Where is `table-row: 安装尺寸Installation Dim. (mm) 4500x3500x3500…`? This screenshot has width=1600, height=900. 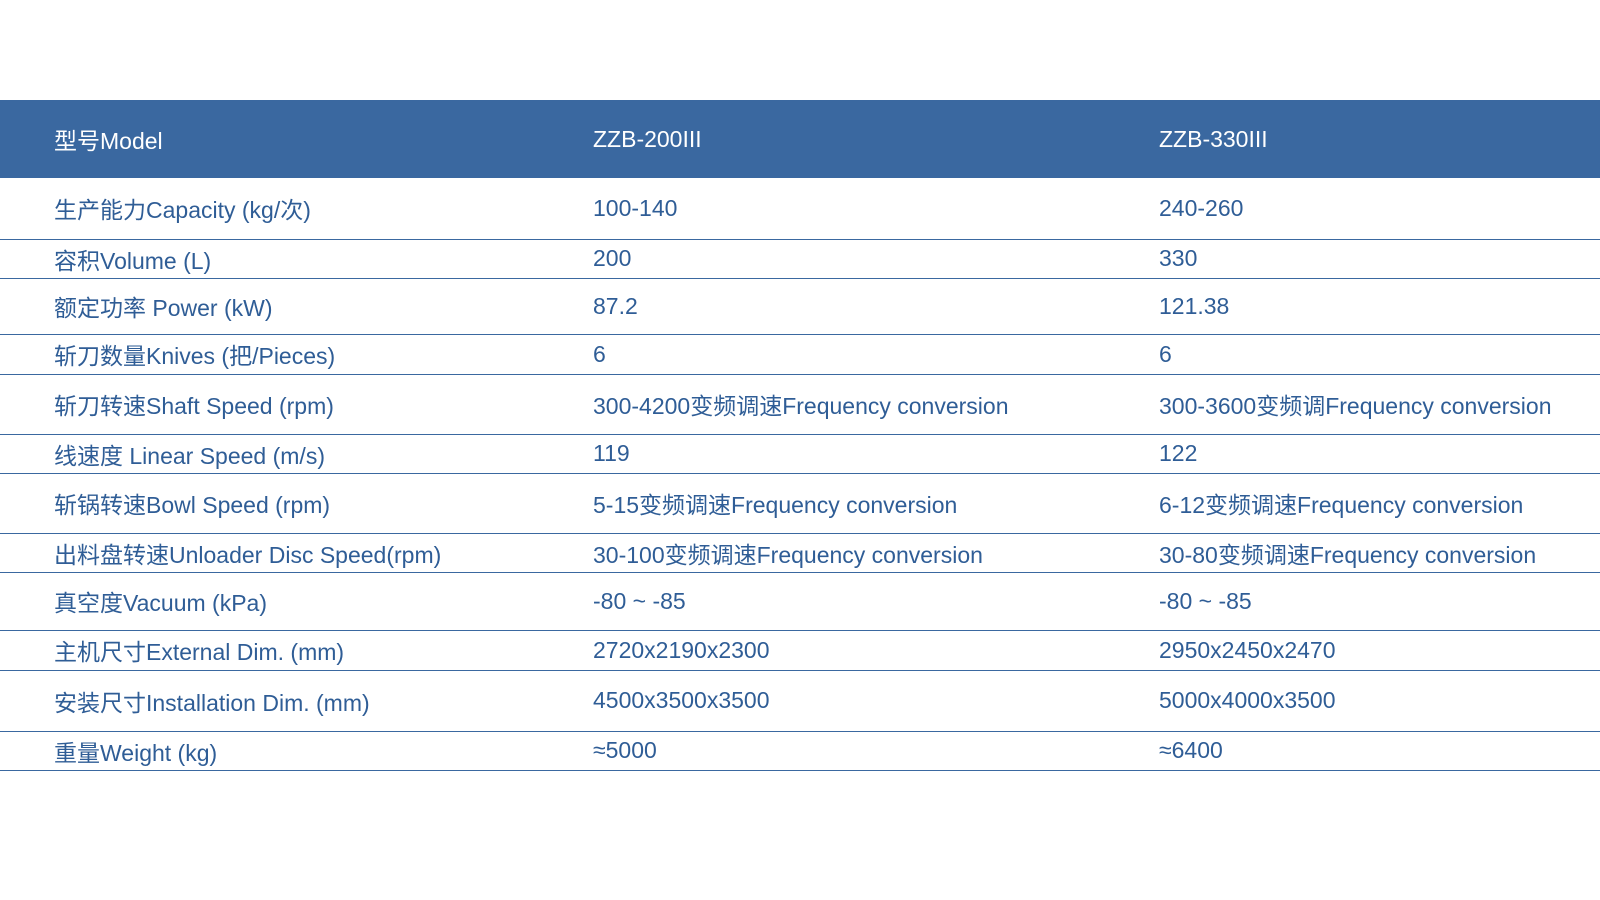
table-row: 安装尺寸Installation Dim. (mm) 4500x3500x3500… is located at coordinates (800, 701).